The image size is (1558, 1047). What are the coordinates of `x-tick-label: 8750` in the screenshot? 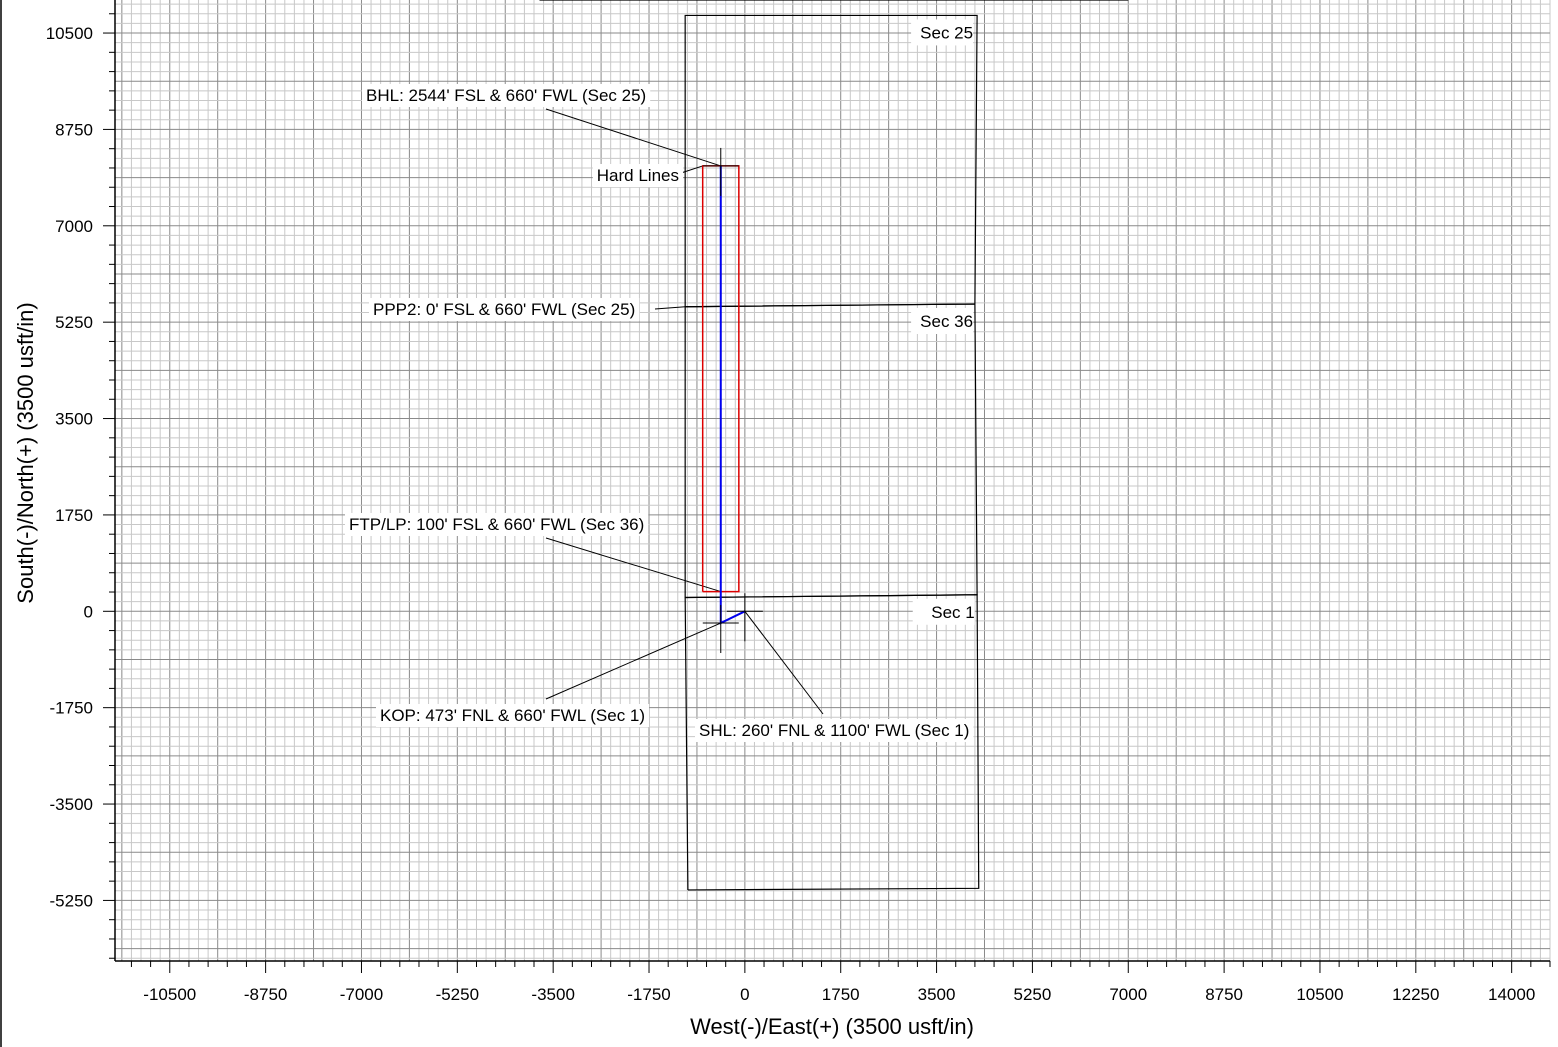 It's located at (1224, 994).